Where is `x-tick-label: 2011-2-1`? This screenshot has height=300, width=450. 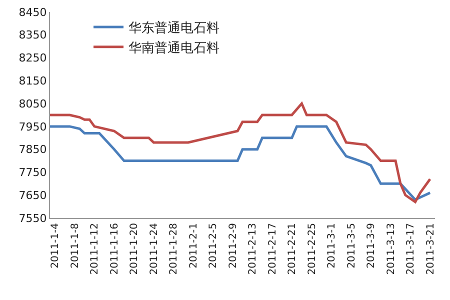
x-tick-label: 2011-2-1 is located at coordinates (194, 245).